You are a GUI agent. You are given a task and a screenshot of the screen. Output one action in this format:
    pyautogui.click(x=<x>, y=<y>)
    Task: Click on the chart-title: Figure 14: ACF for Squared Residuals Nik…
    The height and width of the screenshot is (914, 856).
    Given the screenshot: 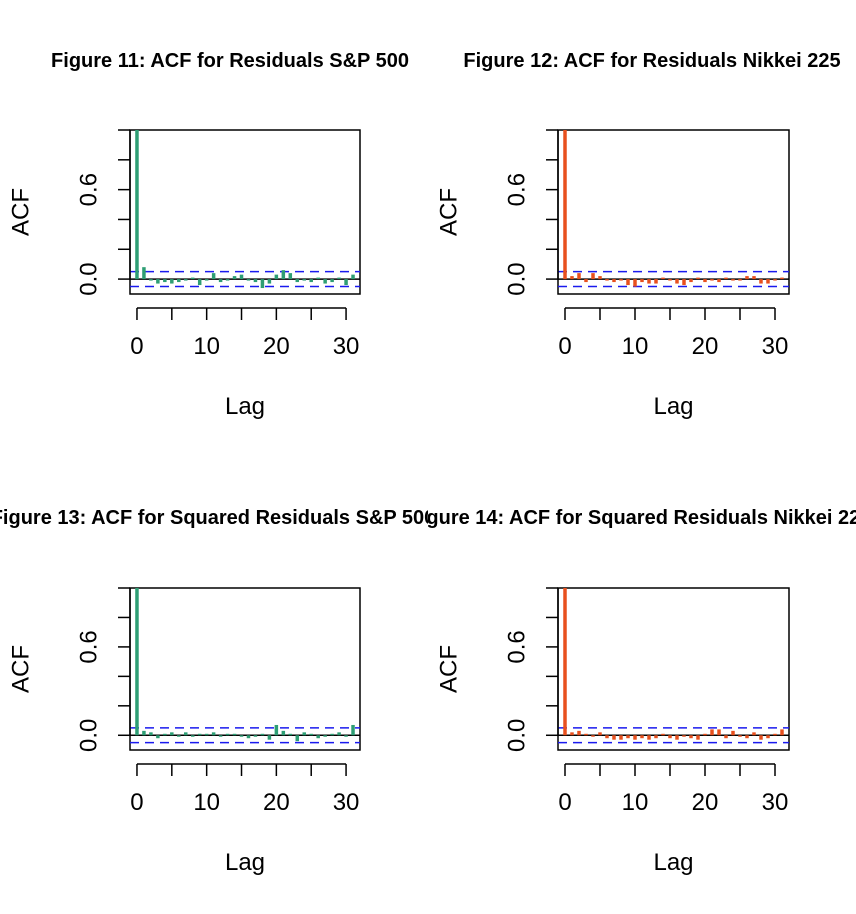 What is the action you would take?
    pyautogui.click(x=632, y=518)
    